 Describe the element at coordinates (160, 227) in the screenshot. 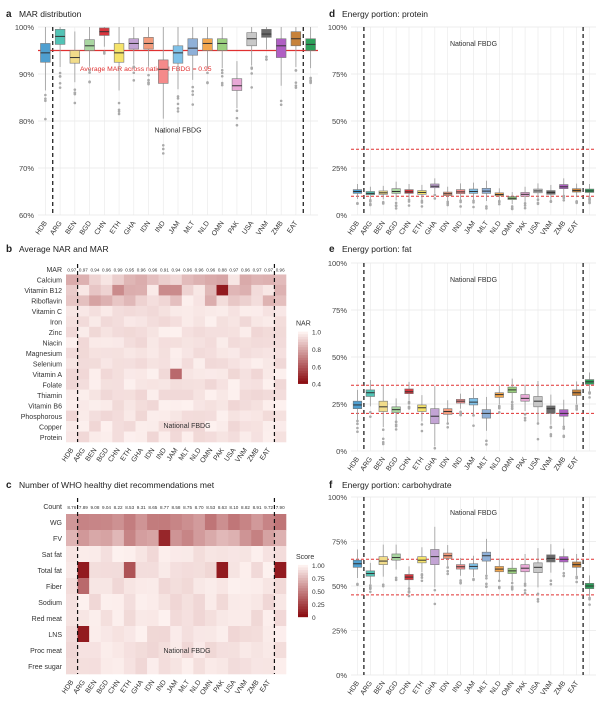

I see `x-tick-label: IND` at that location.